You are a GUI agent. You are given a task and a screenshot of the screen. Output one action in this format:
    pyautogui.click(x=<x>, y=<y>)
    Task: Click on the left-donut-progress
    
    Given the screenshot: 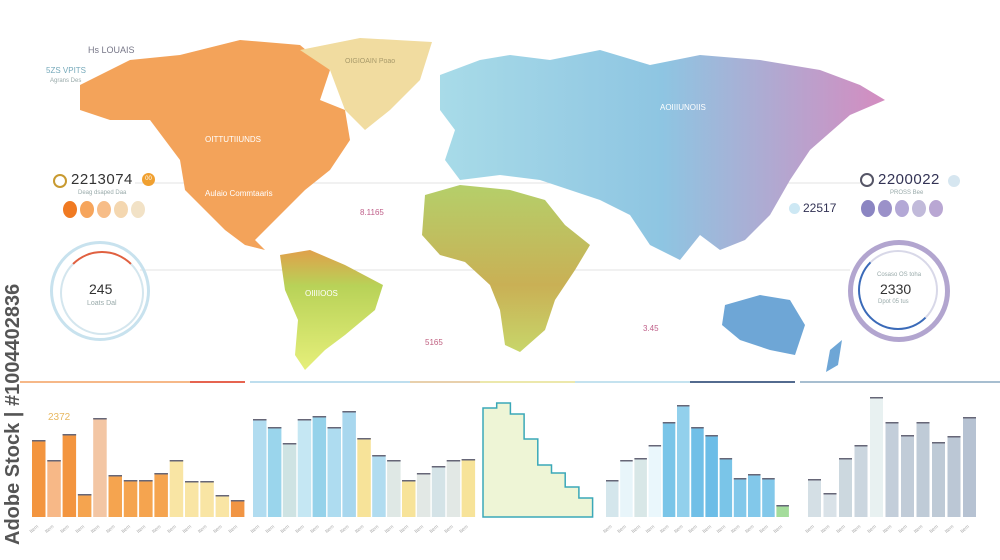 What is the action you would take?
    pyautogui.click(x=102, y=293)
    